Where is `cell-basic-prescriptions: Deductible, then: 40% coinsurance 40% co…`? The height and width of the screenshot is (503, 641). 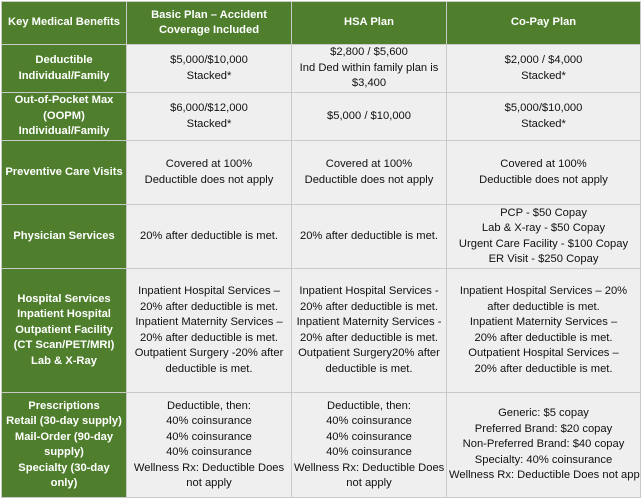
cell-basic-prescriptions: Deductible, then: 40% coinsurance 40% co… is located at coordinates (209, 445).